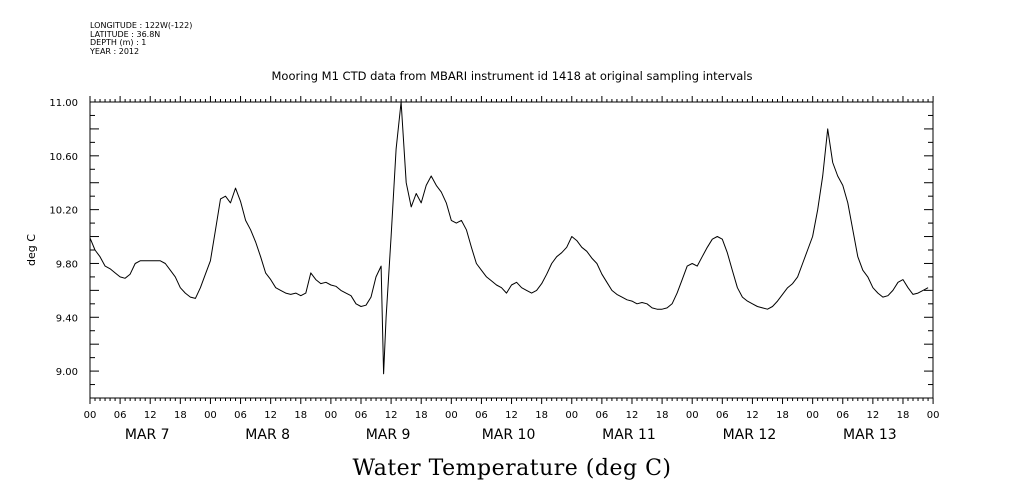 The width and height of the screenshot is (1009, 504). What do you see at coordinates (125, 34) in the screenshot?
I see `latitude-label: LATITUDE : 36.8N` at bounding box center [125, 34].